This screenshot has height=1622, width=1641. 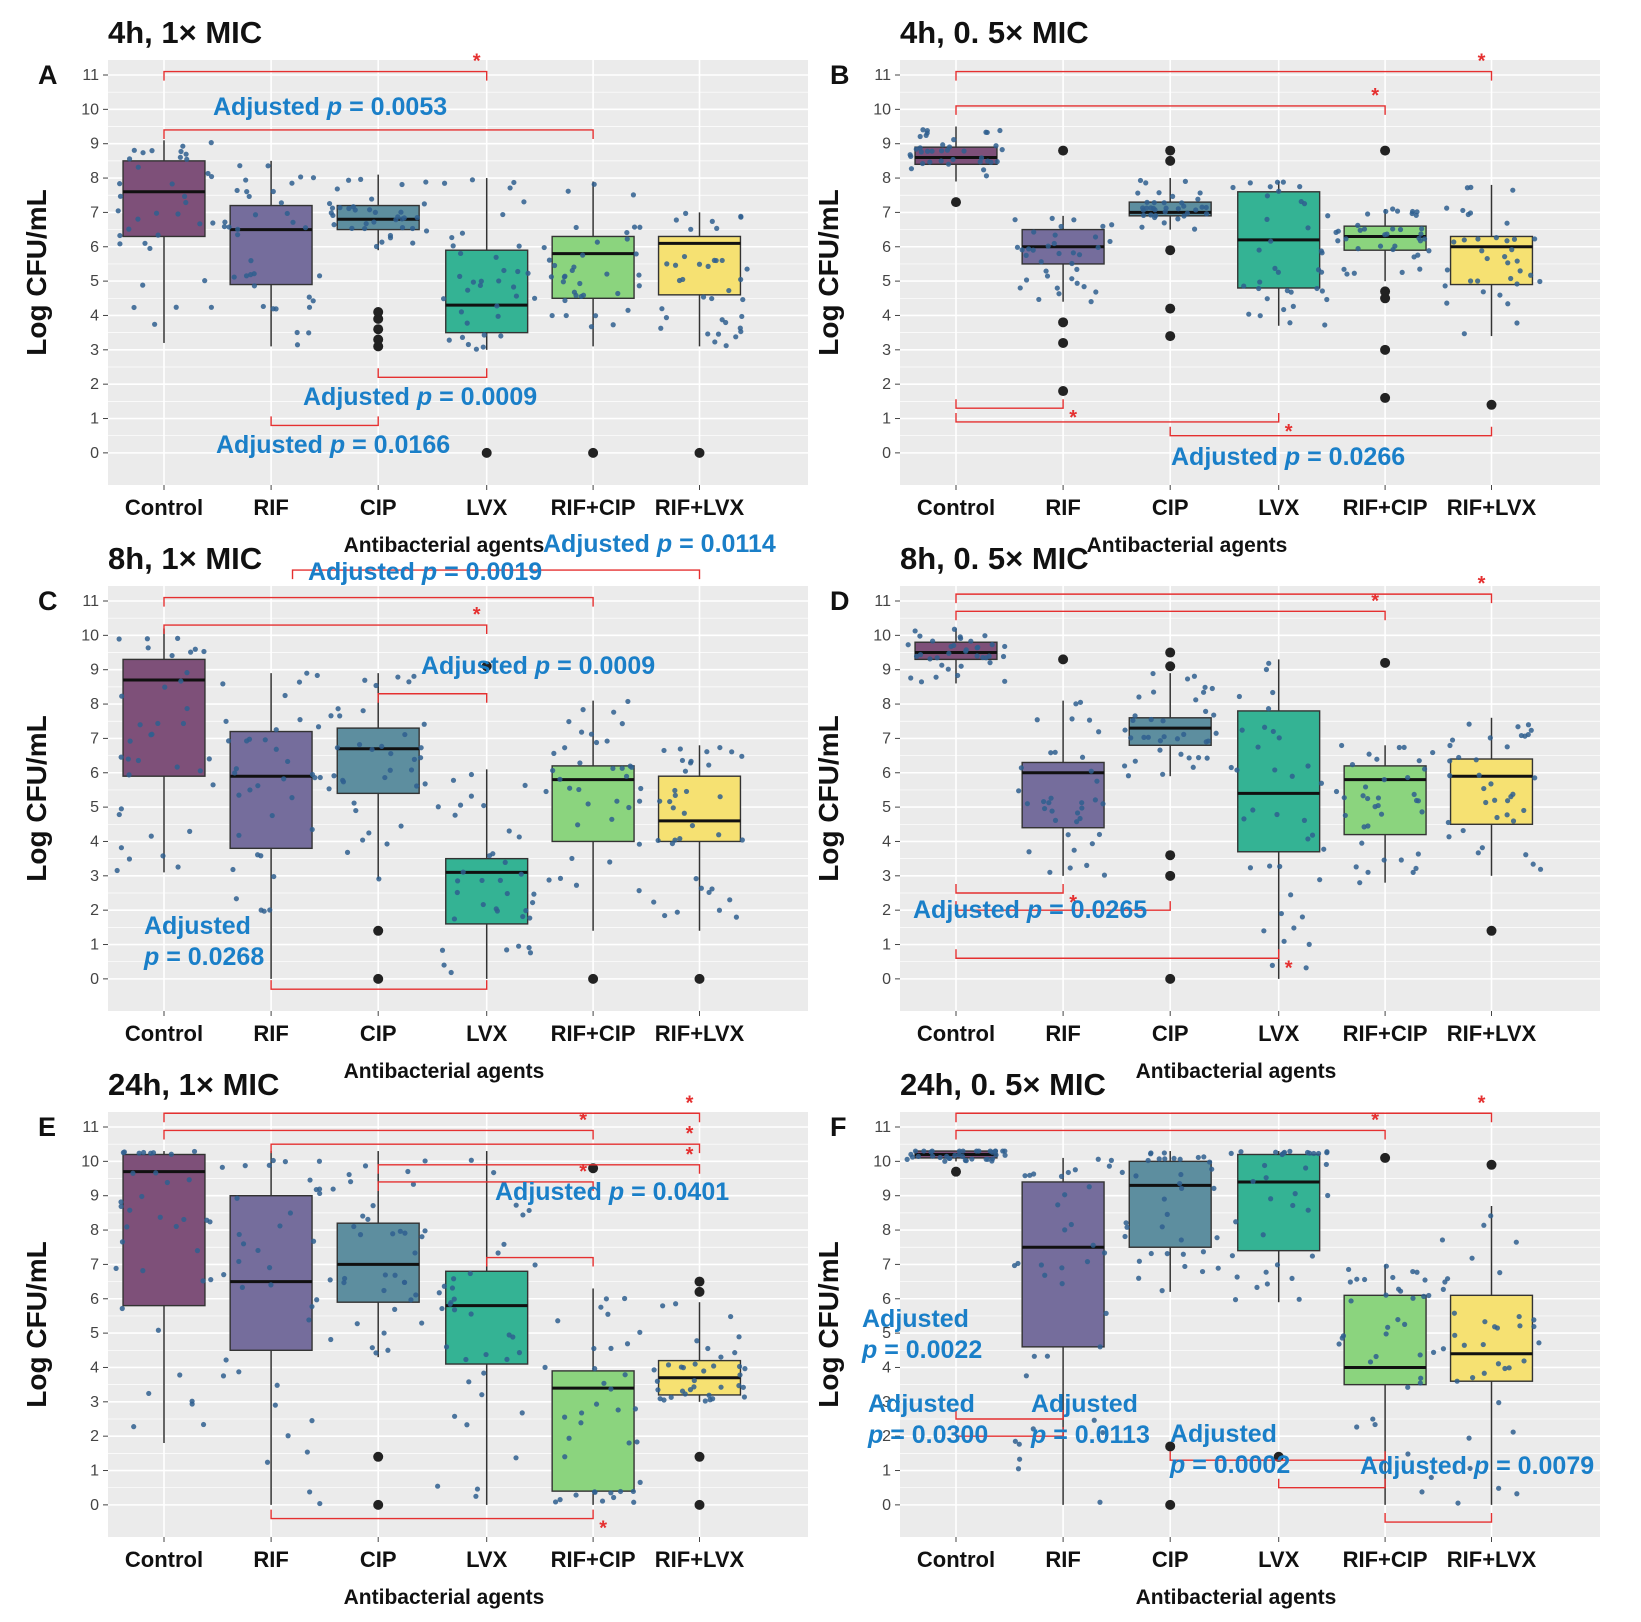 What do you see at coordinates (444, 1071) in the screenshot?
I see `x-axis-label: Antibacterial agents` at bounding box center [444, 1071].